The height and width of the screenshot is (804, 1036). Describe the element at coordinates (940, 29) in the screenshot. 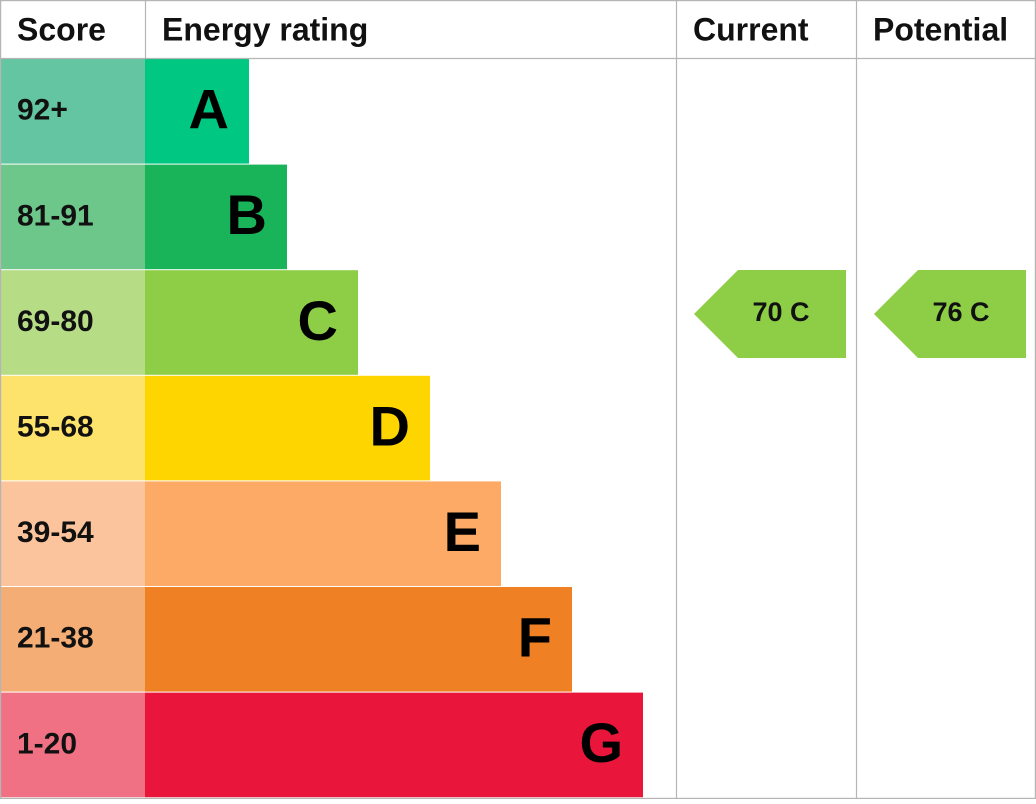

I see `potential-header: Potential` at that location.